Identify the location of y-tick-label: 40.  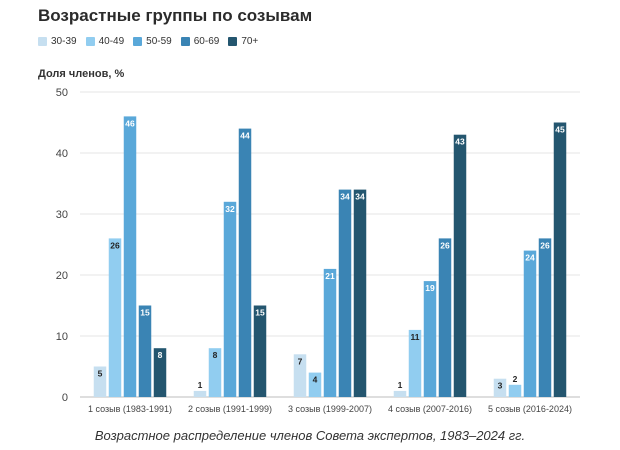
(62, 154).